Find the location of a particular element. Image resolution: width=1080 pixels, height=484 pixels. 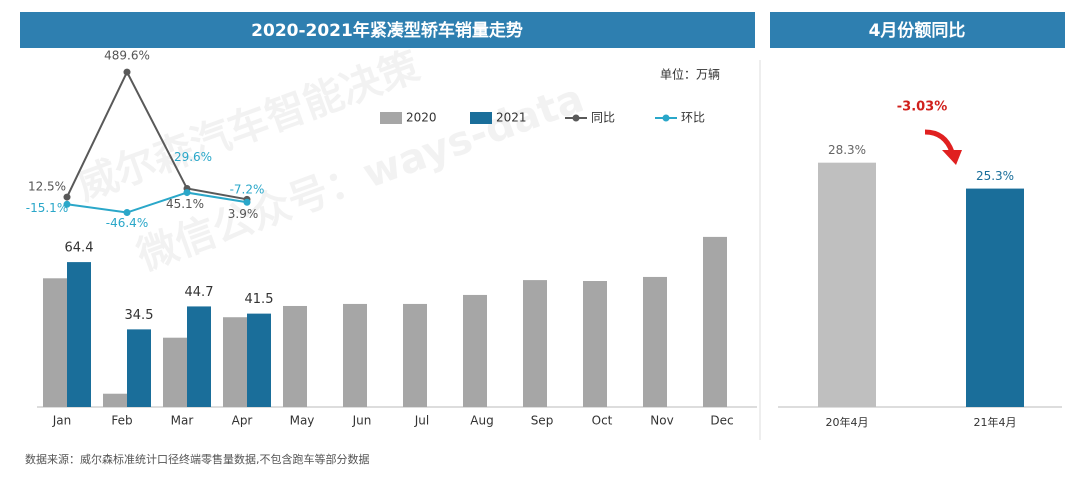

x-tick-label: 20年4月 is located at coordinates (847, 422).